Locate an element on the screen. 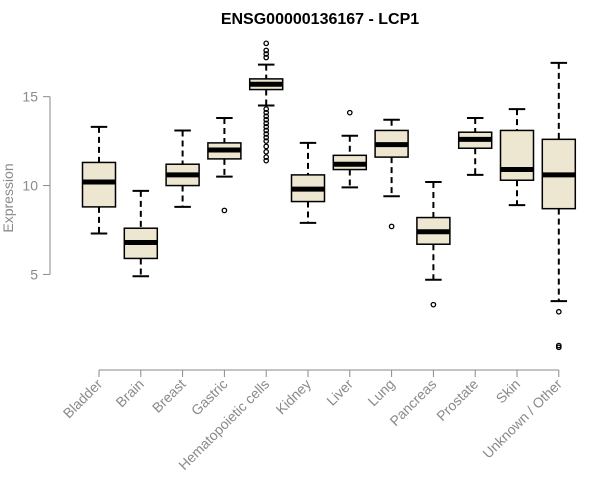 This screenshot has width=600, height=500. y-tick-label: 5 is located at coordinates (34, 274).